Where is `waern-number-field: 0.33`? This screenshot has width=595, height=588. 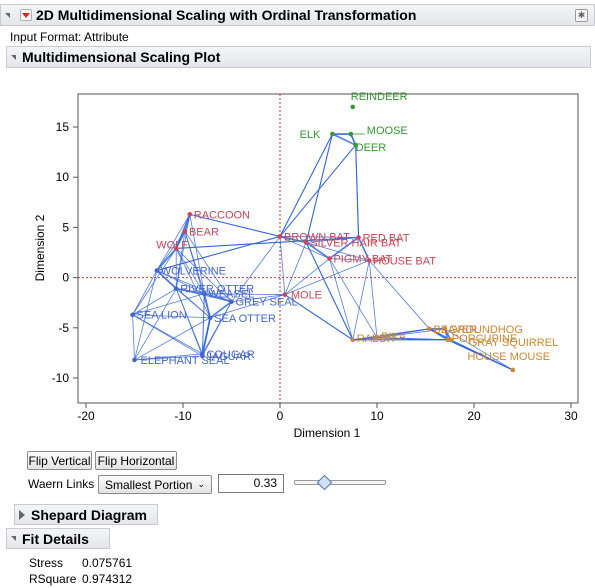
waern-number-field: 0.33 is located at coordinates (251, 483).